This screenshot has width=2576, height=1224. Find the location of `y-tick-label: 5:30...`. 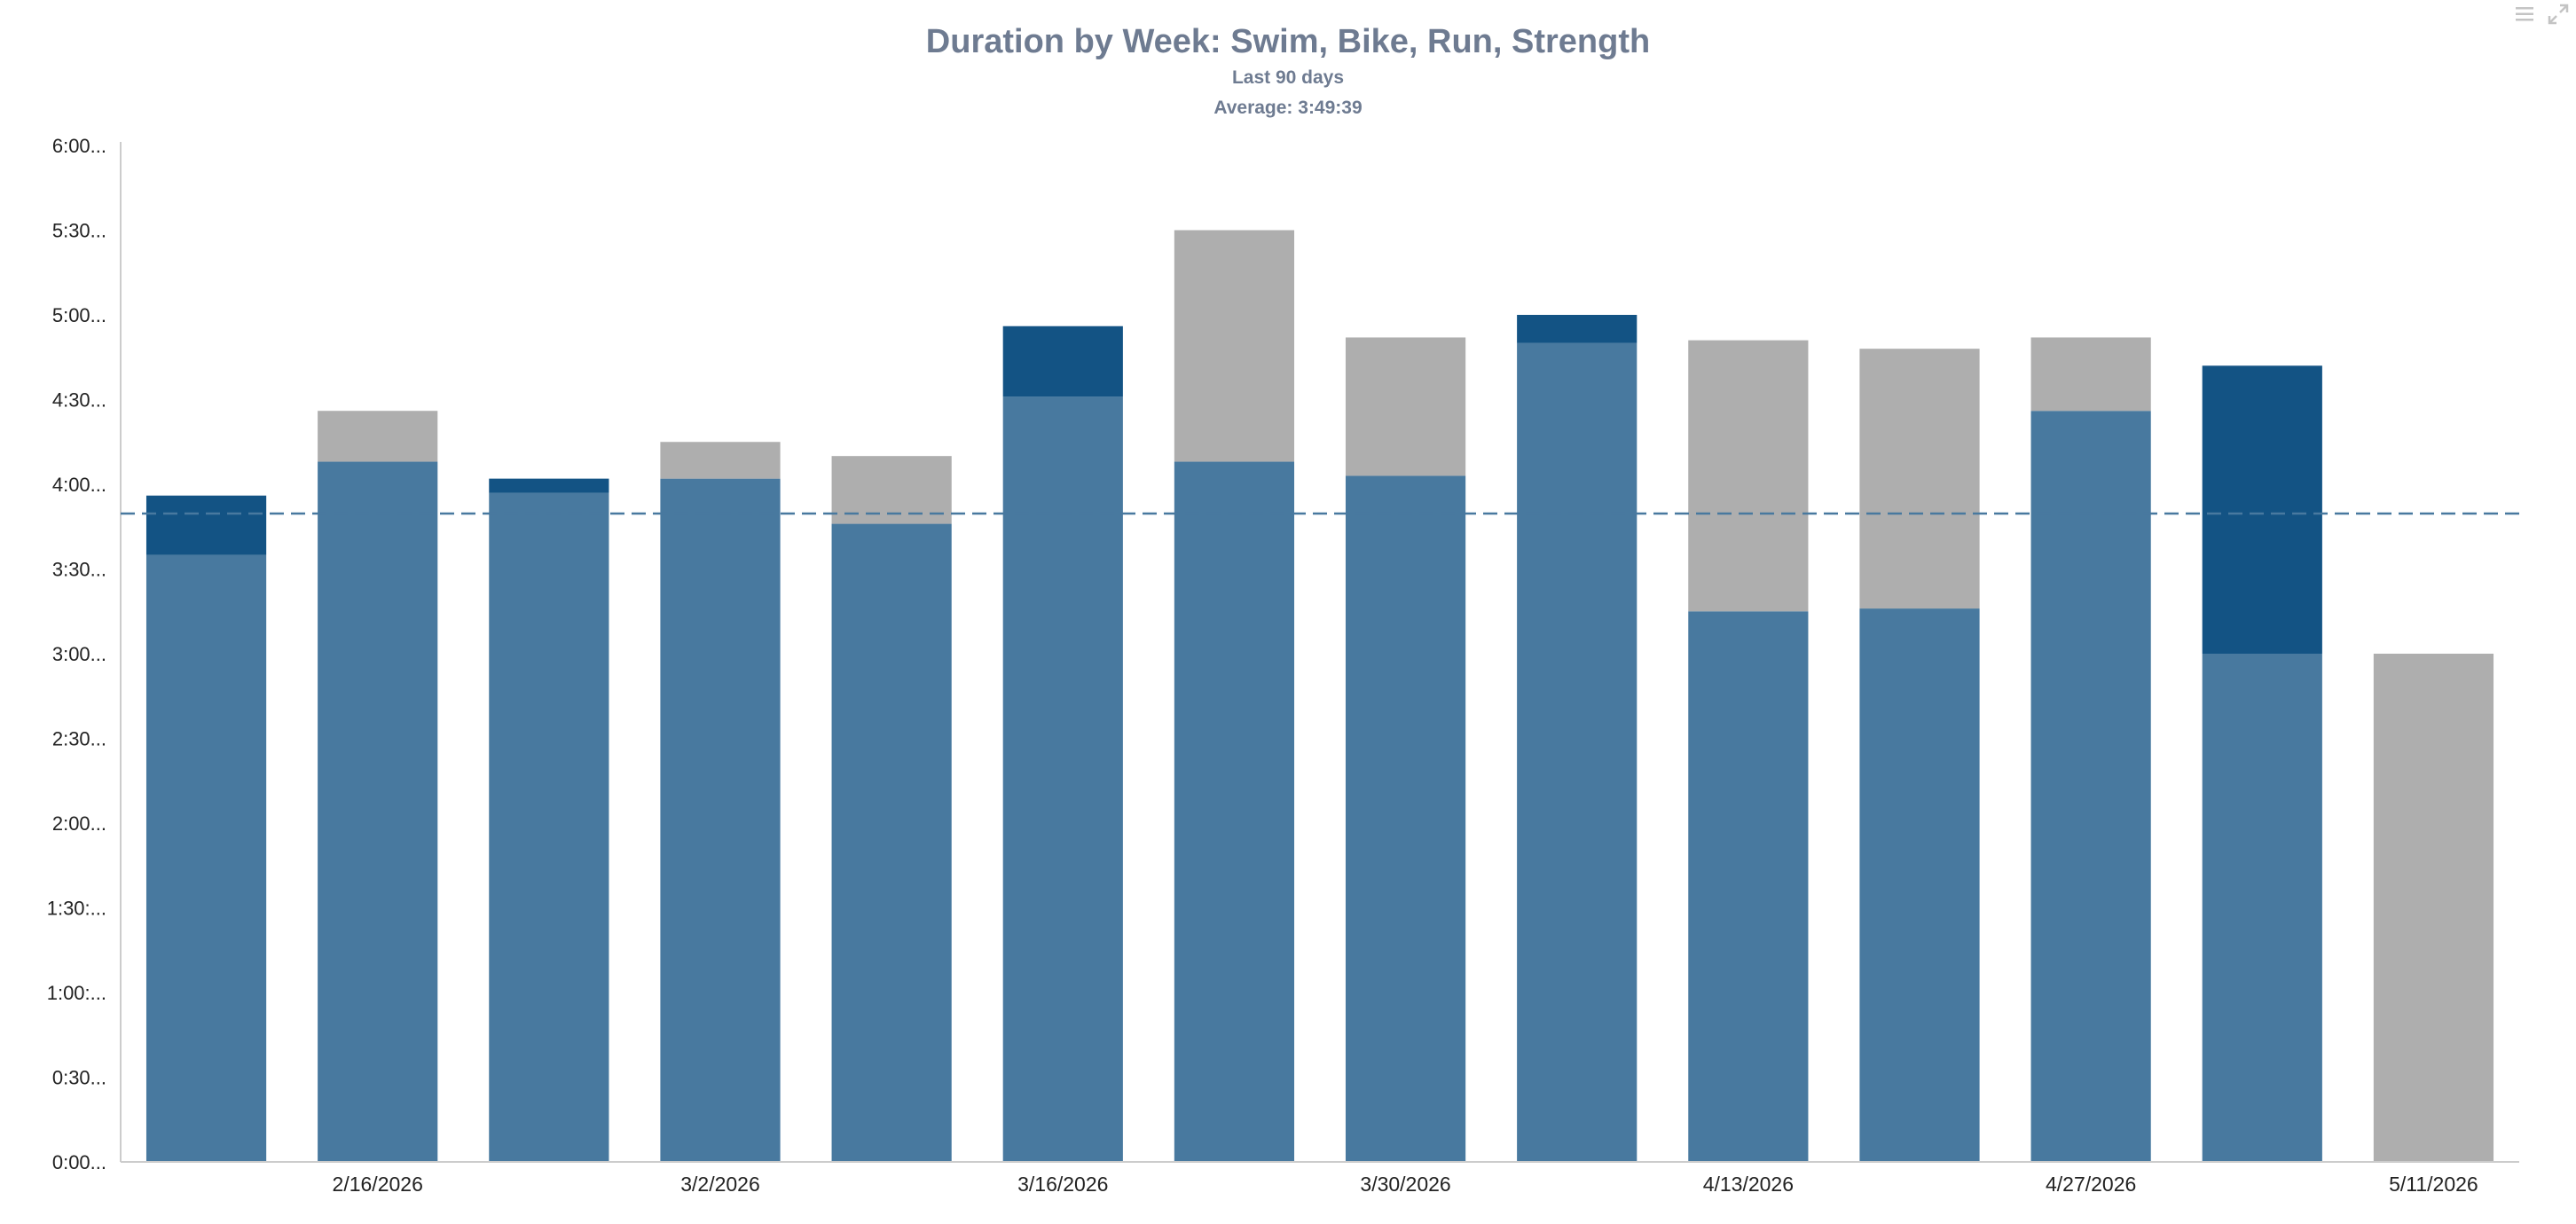

y-tick-label: 5:30... is located at coordinates (79, 231).